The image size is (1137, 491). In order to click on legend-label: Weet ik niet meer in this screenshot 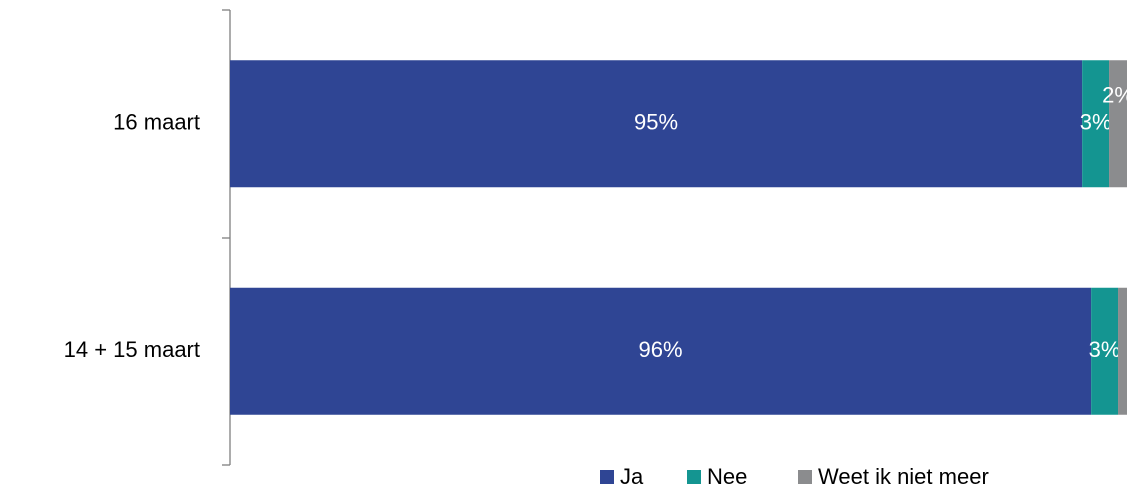, I will do `click(903, 476)`.